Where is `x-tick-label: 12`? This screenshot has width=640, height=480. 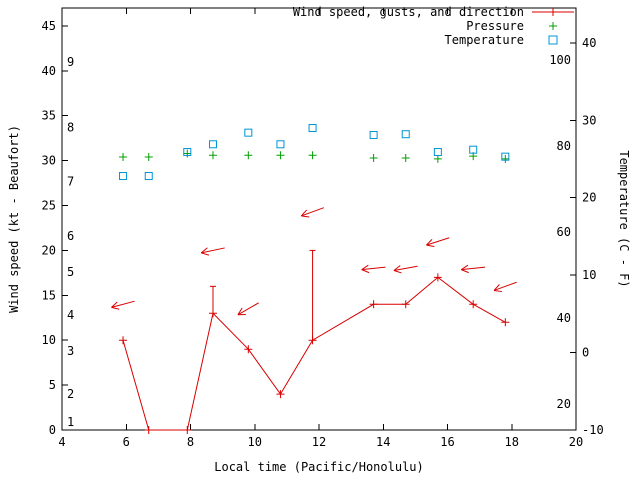
x-tick-label: 12 is located at coordinates (319, 442).